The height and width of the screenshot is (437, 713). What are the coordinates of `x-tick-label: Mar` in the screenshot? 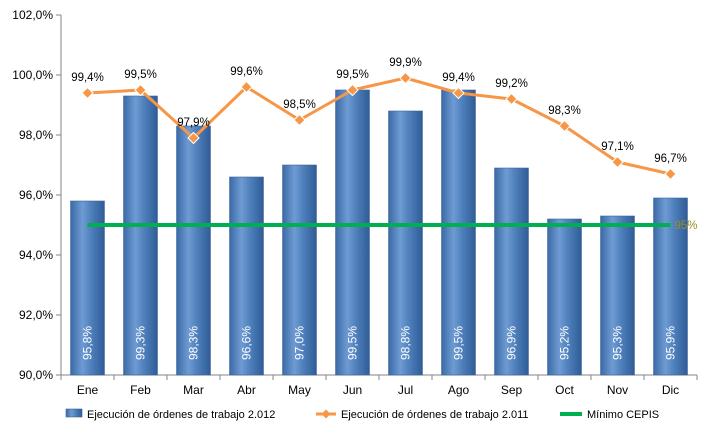 It's located at (193, 390).